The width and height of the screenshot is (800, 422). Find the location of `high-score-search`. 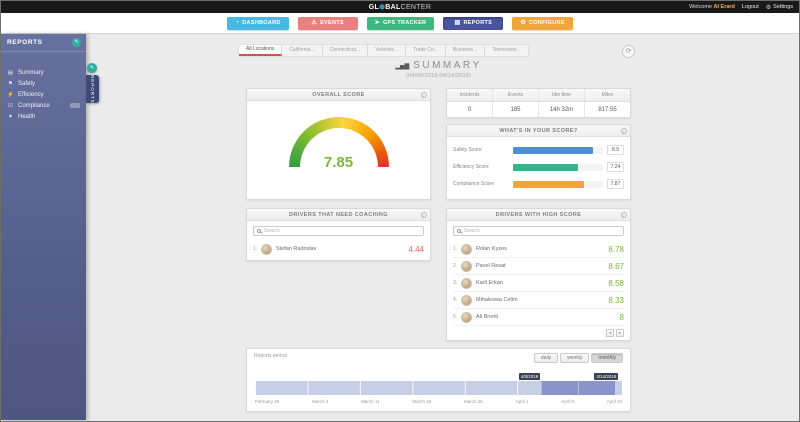

high-score-search is located at coordinates (538, 231).